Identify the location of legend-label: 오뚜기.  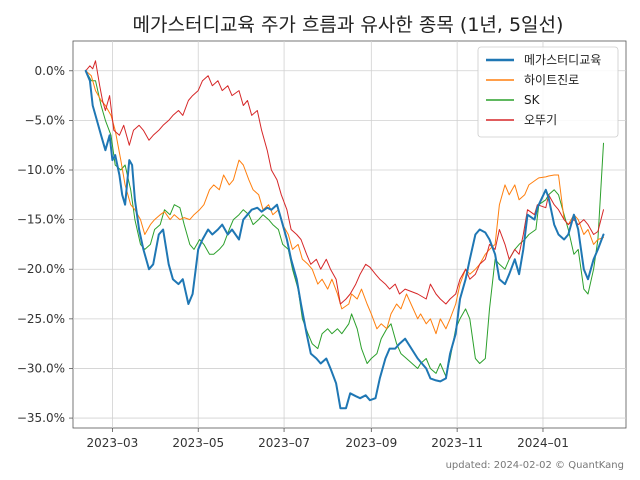
(540, 120).